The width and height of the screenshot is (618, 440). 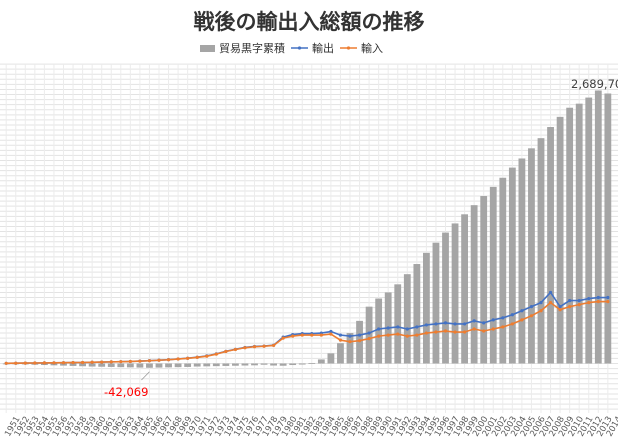 What do you see at coordinates (307, 332) in the screenshot?
I see `line-series-import` at bounding box center [307, 332].